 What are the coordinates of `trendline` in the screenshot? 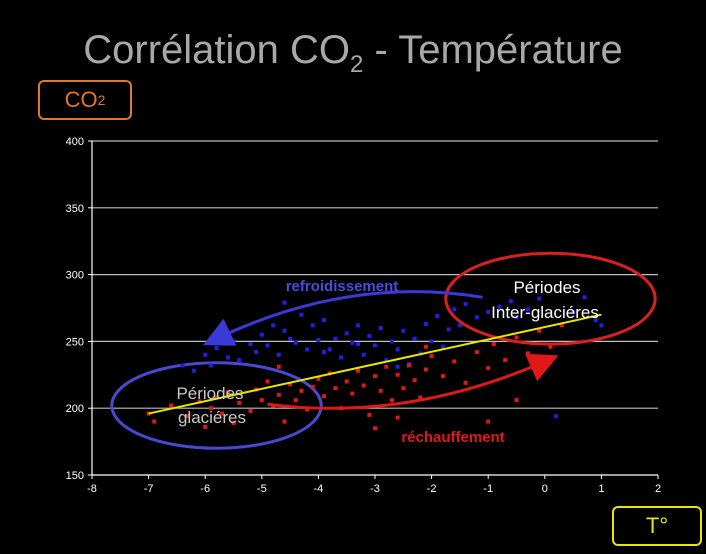 It's located at (375, 364).